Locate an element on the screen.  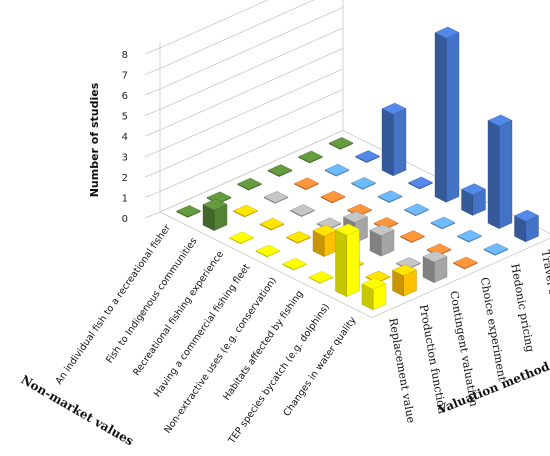
method-label: Production function is located at coordinates (433, 358).